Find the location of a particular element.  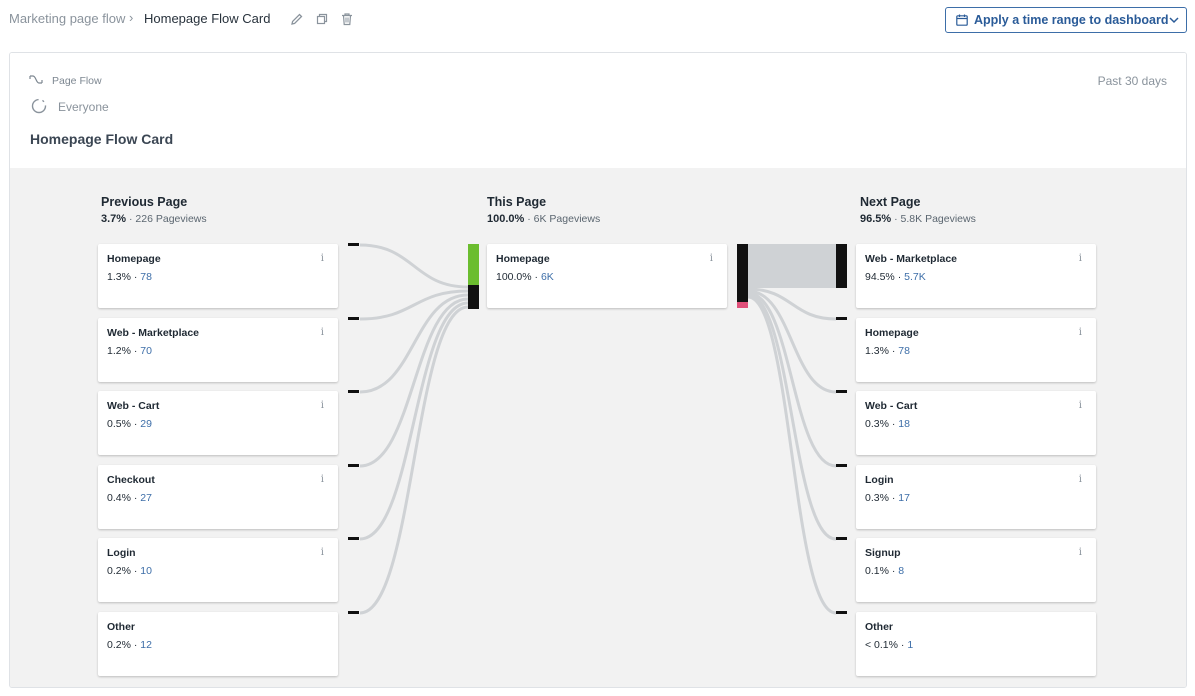

trash-icon is located at coordinates (347, 19).